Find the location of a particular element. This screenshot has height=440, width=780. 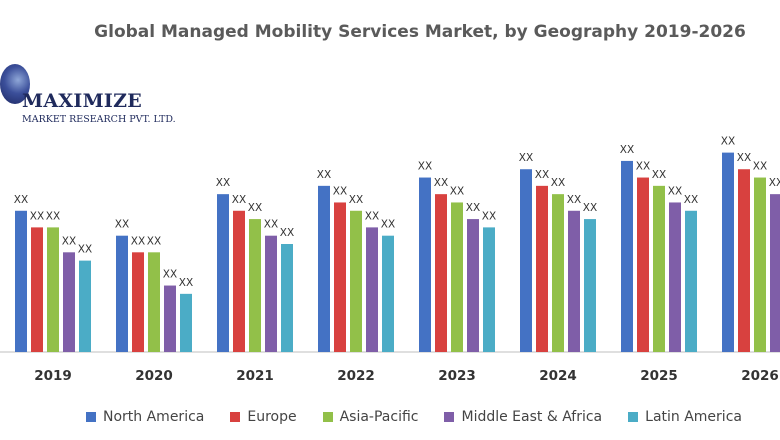

bar-latin-america-2021 is located at coordinates (287, 298).